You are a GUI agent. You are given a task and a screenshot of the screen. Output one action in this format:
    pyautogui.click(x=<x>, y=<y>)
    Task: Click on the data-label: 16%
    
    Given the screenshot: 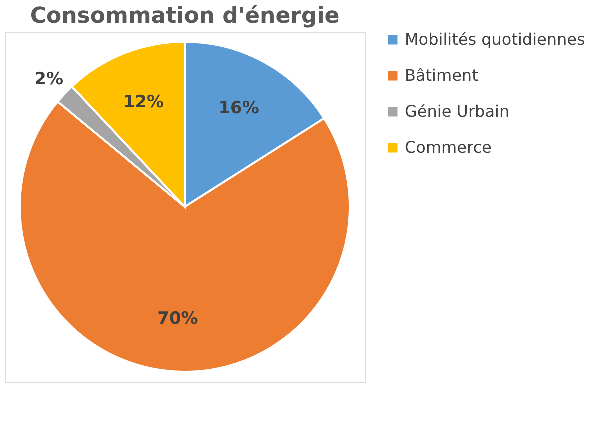 What is the action you would take?
    pyautogui.click(x=239, y=108)
    